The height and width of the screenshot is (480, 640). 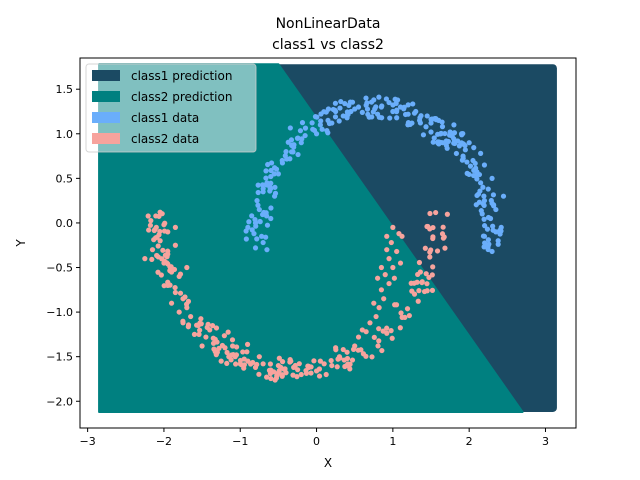 What do you see at coordinates (240, 441) in the screenshot?
I see `x-tick-label: −1` at bounding box center [240, 441].